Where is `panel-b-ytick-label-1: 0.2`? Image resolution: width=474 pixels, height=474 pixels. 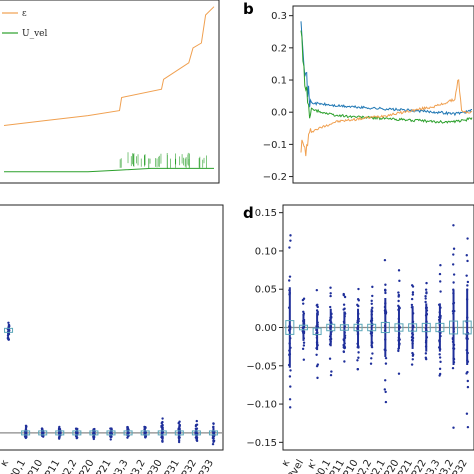 panel-b-ytick-label-1: 0.2 is located at coordinates (279, 48).